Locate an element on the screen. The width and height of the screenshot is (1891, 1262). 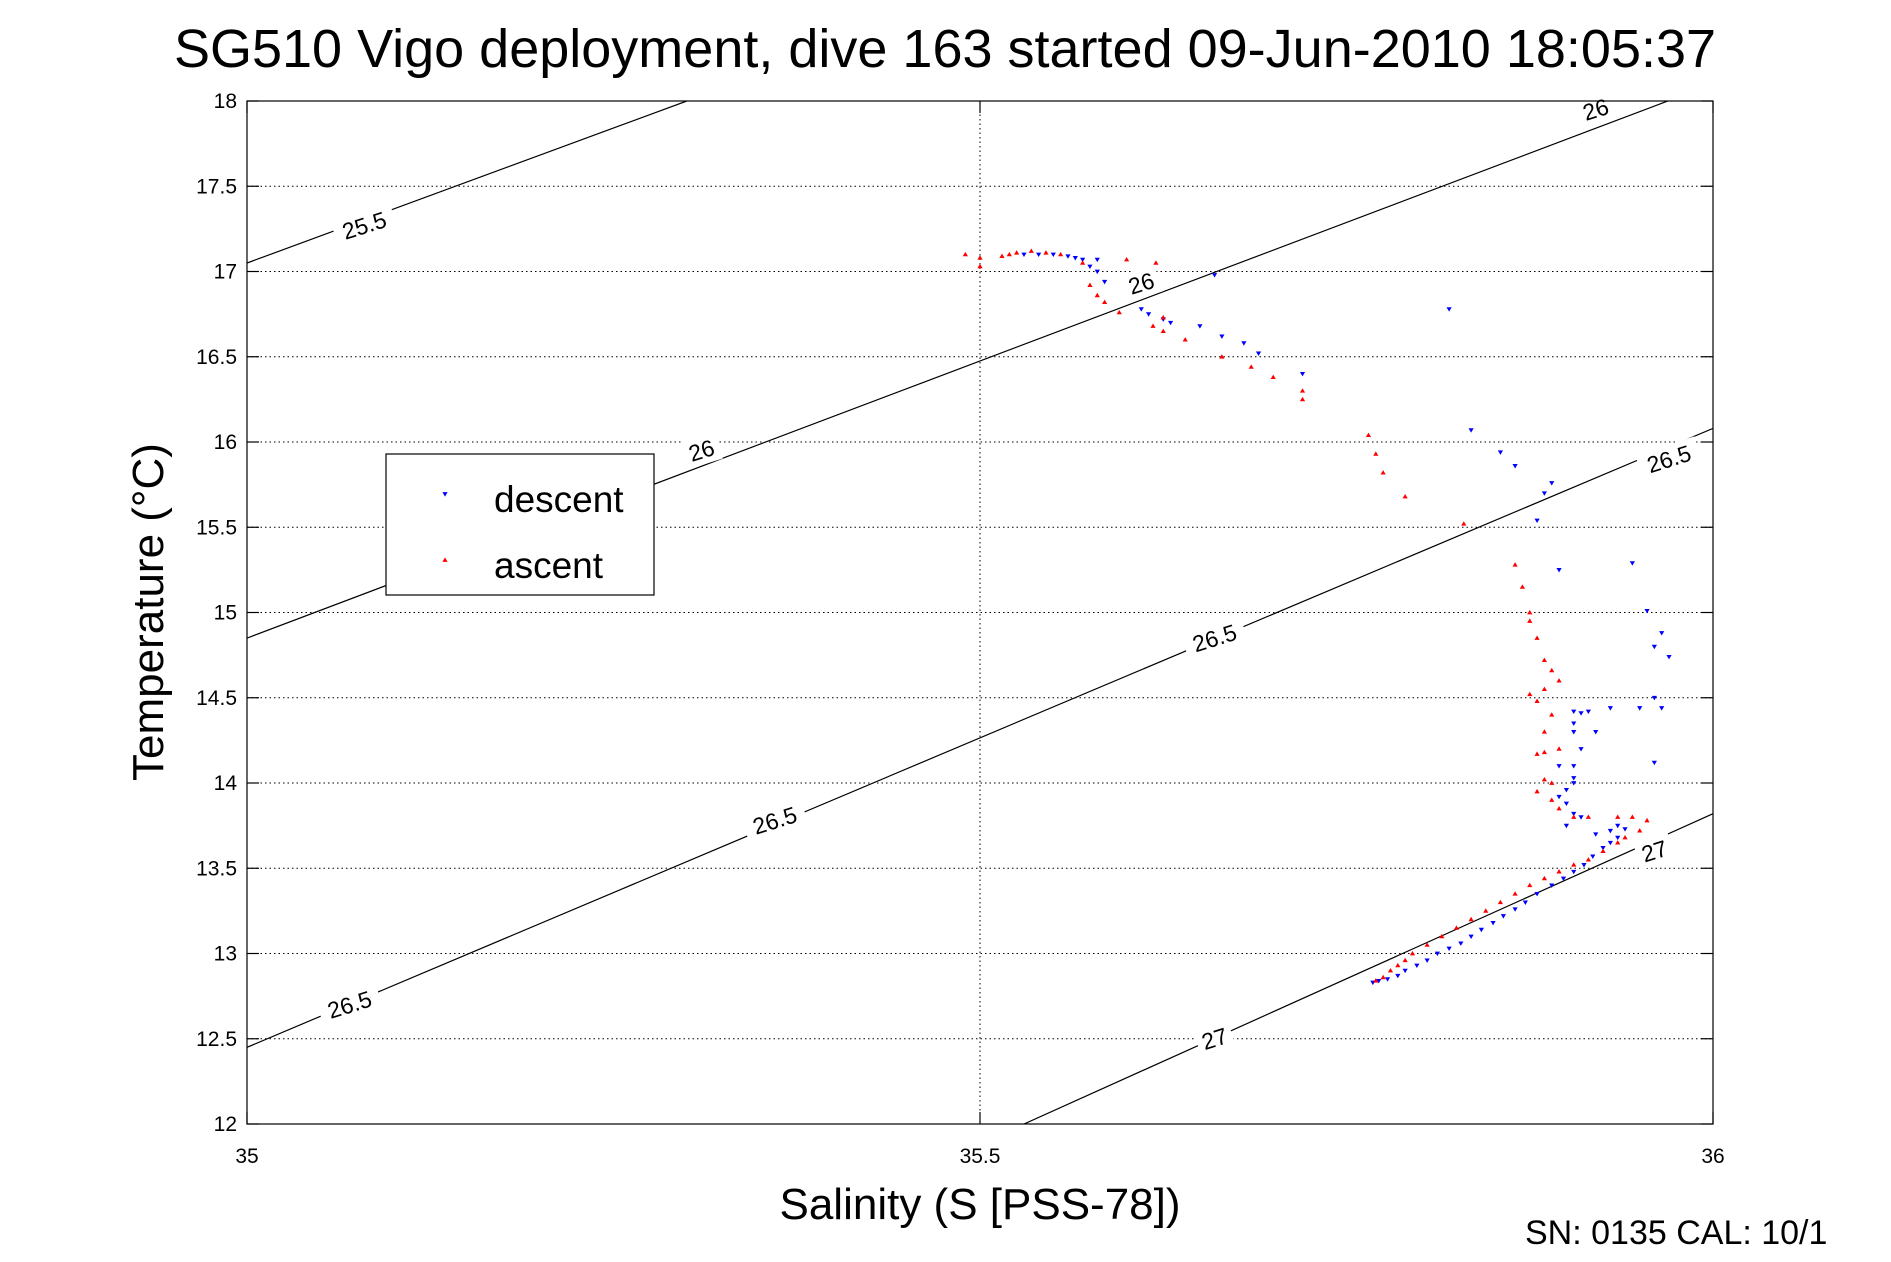
y-tick-label: 12 is located at coordinates (225, 1124).